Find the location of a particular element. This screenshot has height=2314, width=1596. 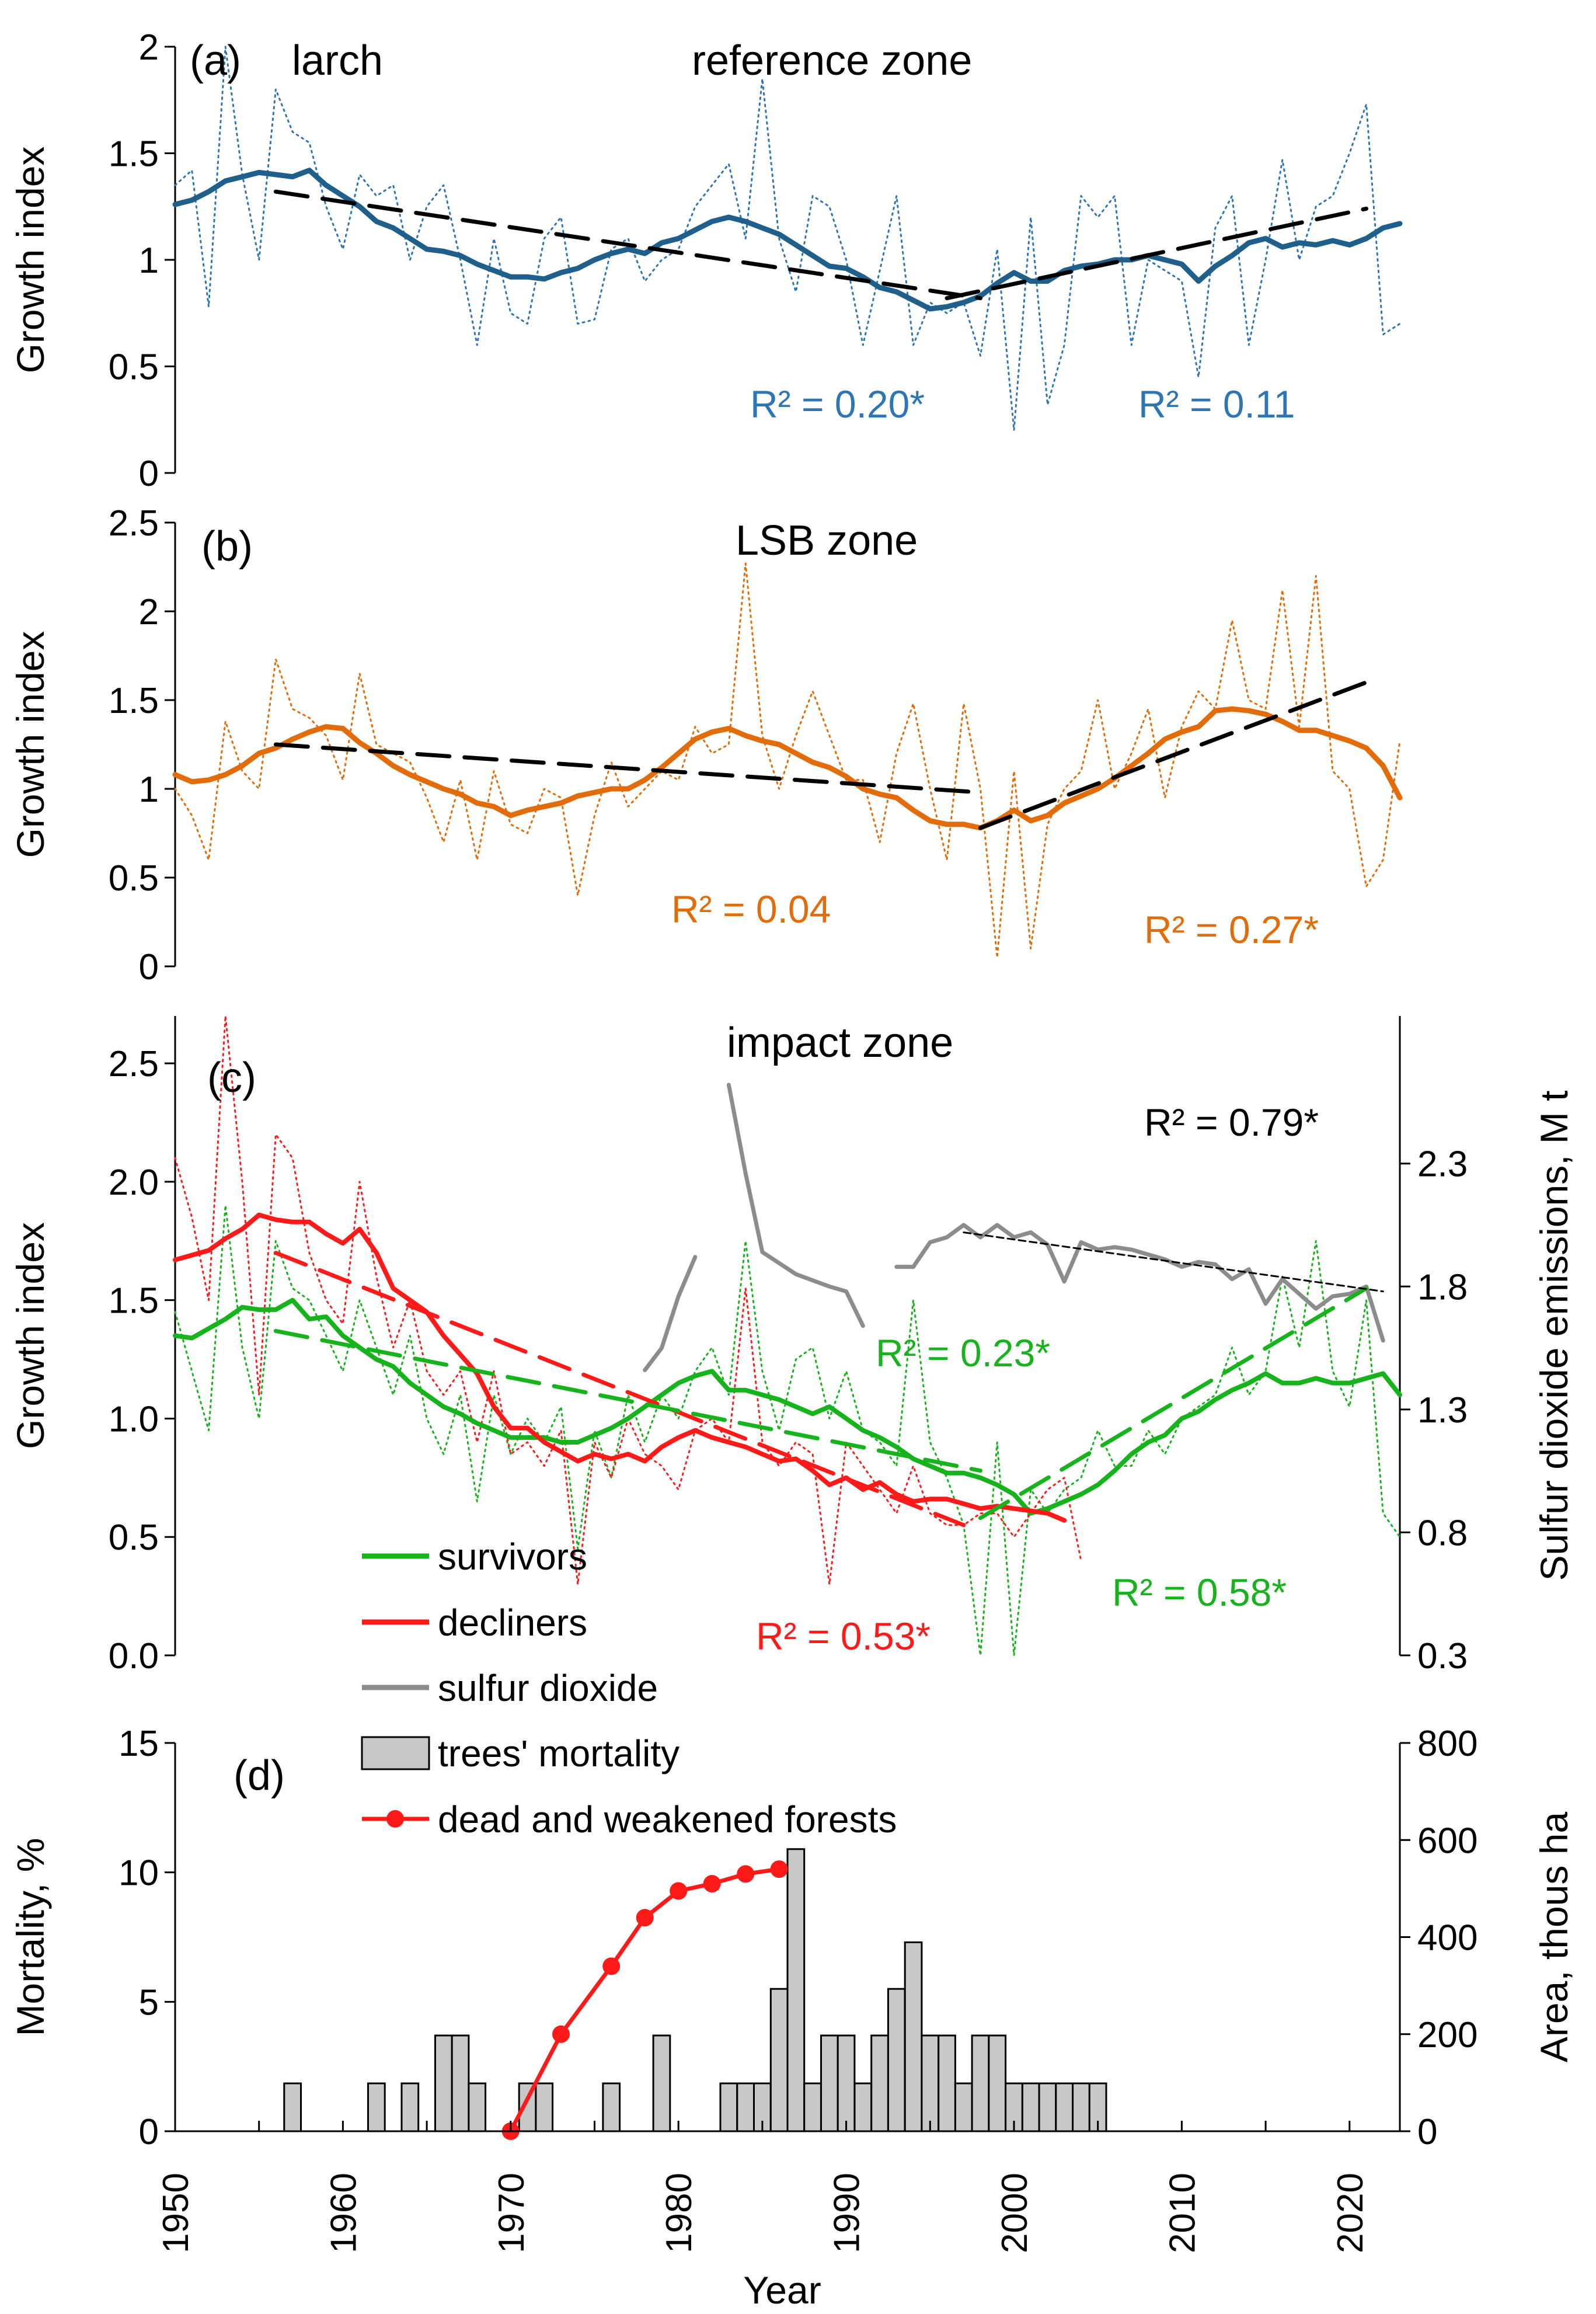

y2-tick-label: 2.3 is located at coordinates (1442, 1164).